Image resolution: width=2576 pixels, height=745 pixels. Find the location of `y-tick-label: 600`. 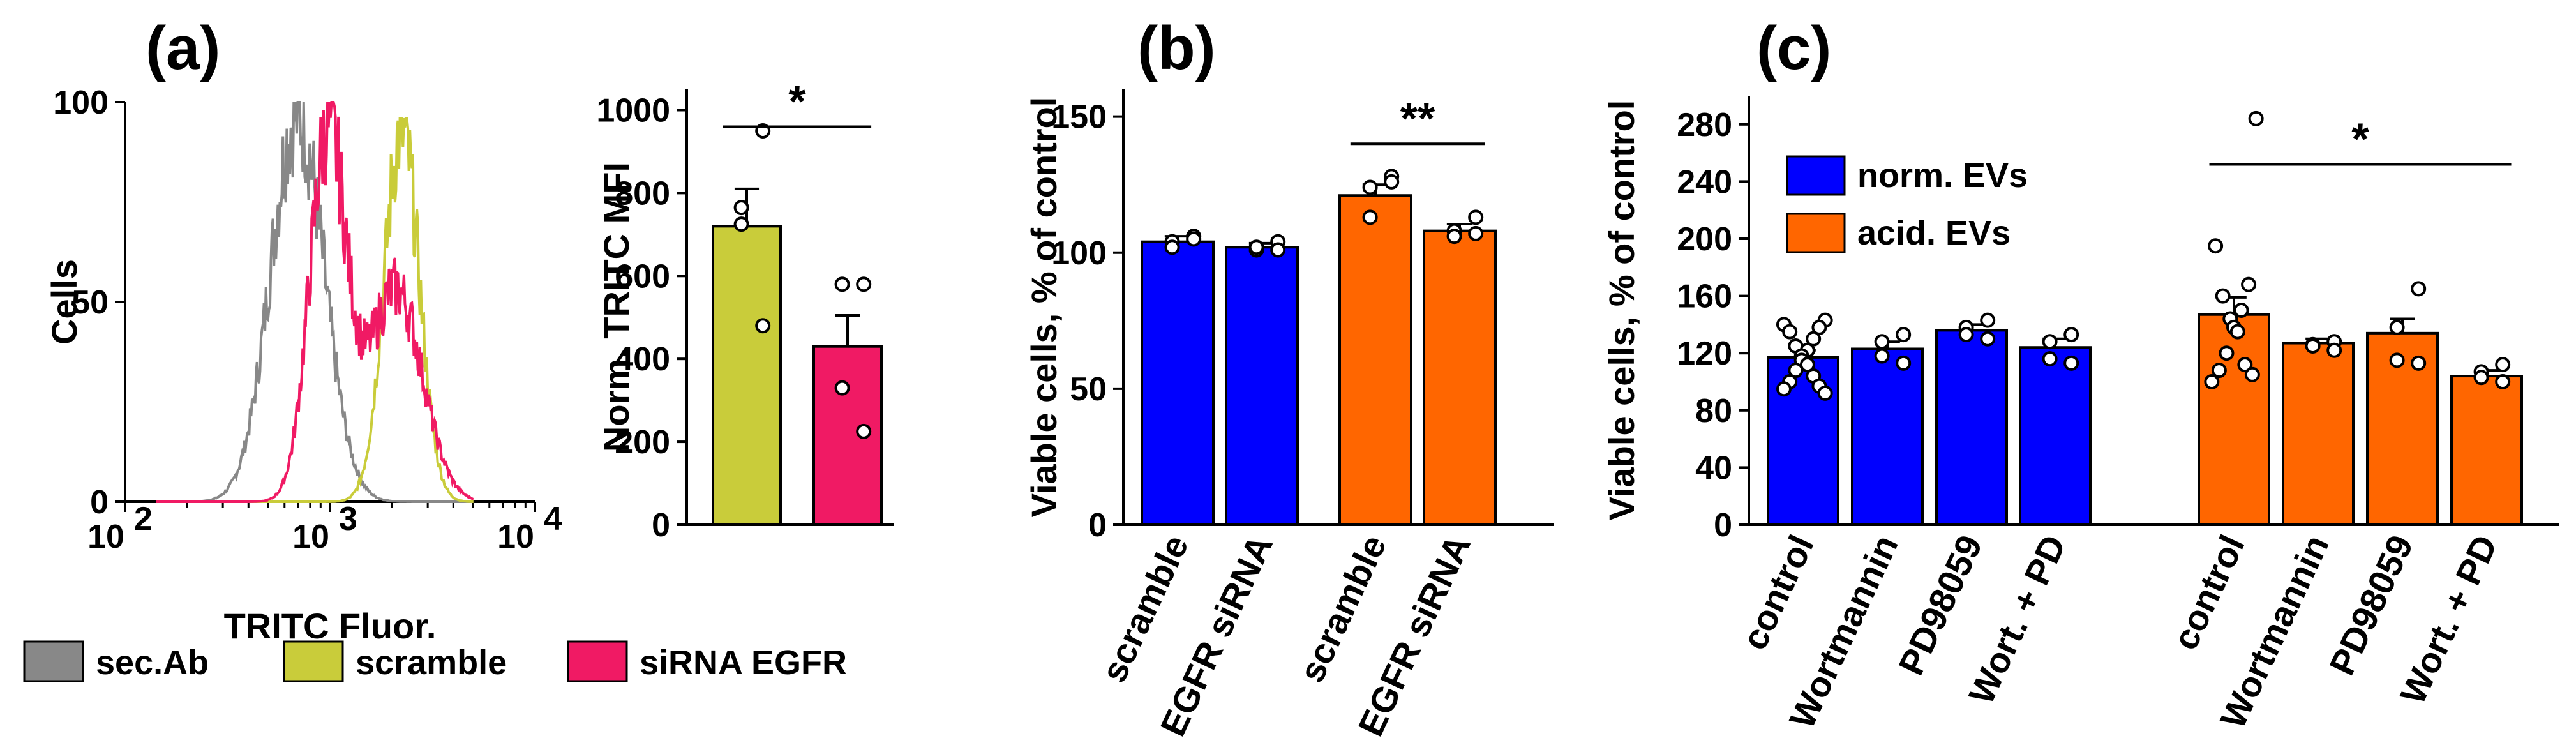

y-tick-label: 600 is located at coordinates (642, 276).